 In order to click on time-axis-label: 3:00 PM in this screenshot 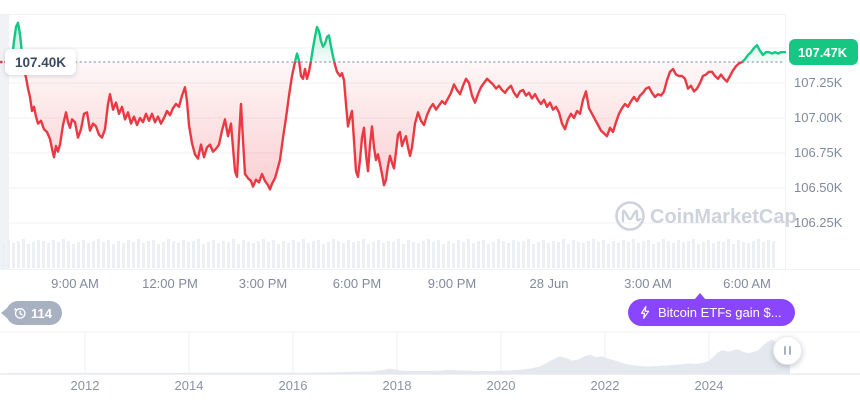, I will do `click(263, 283)`.